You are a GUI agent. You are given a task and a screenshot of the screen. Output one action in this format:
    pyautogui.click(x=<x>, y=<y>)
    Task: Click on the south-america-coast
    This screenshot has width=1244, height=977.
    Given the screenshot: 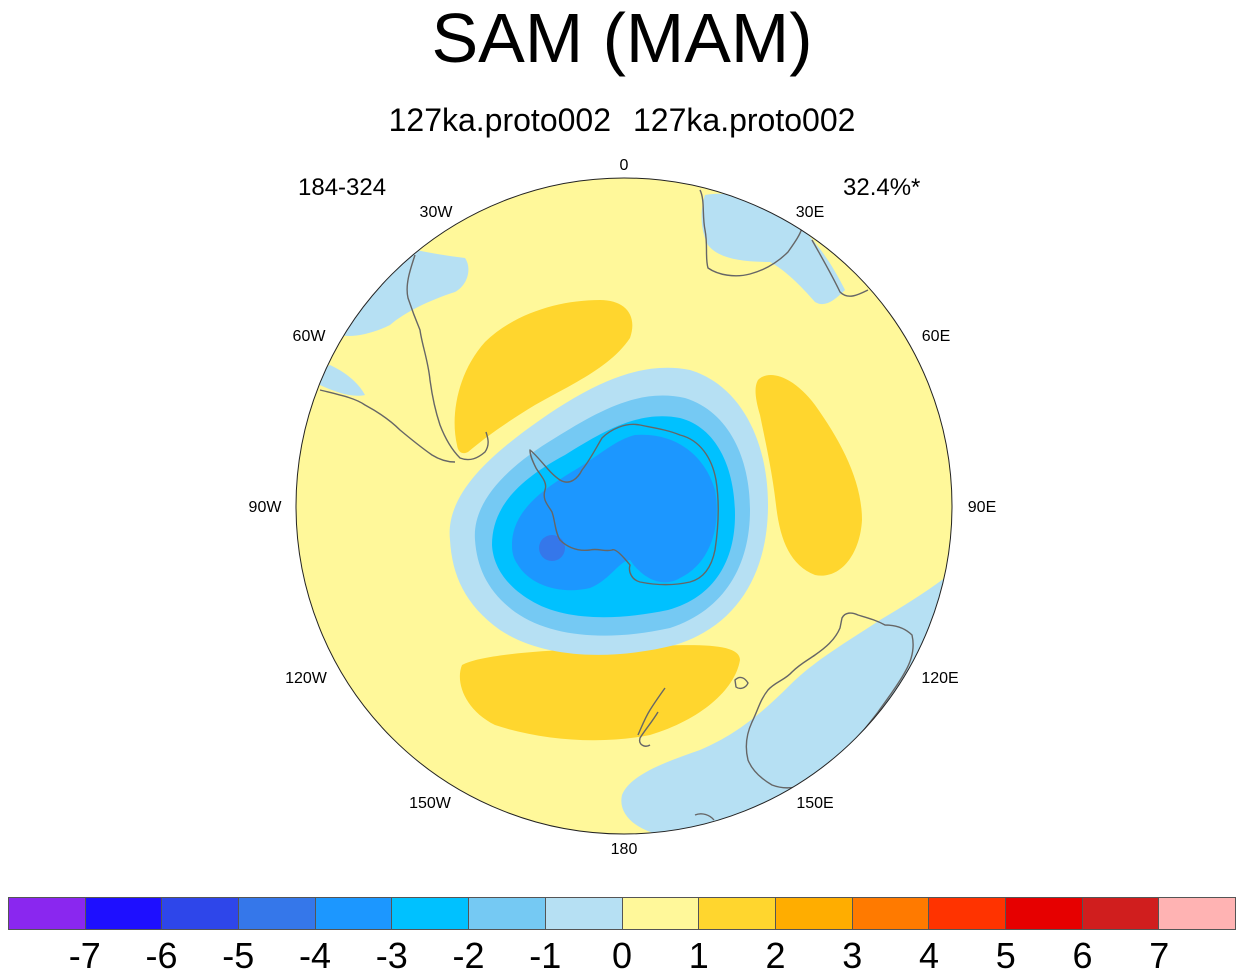 What is the action you would take?
    pyautogui.click(x=404, y=358)
    